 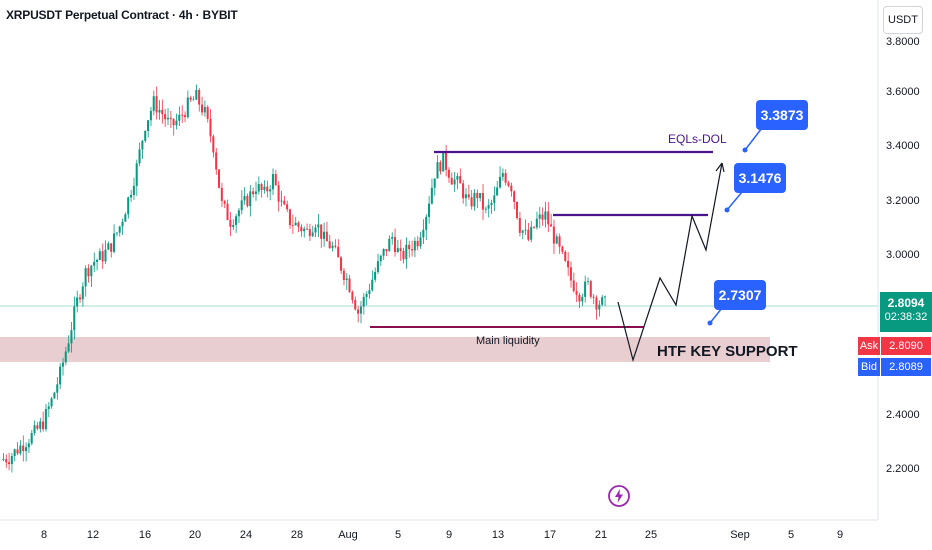 What do you see at coordinates (903, 20) in the screenshot?
I see `currency-button: USDT` at bounding box center [903, 20].